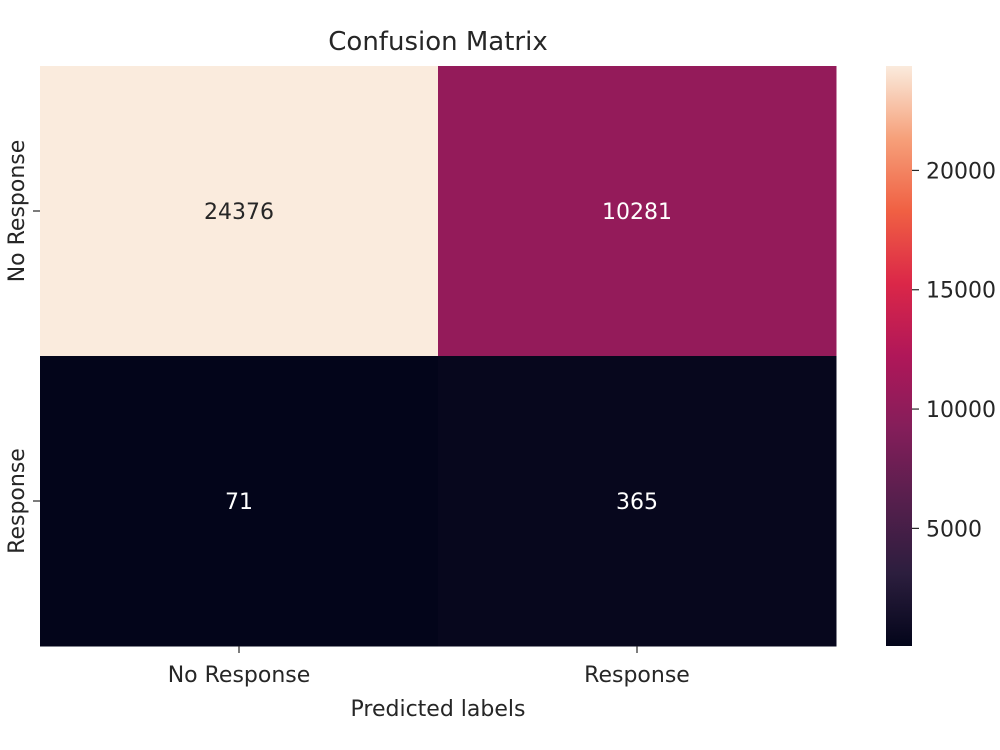 This screenshot has width=1000, height=750. I want to click on cell-value-label-r1-c0: 71, so click(239, 502).